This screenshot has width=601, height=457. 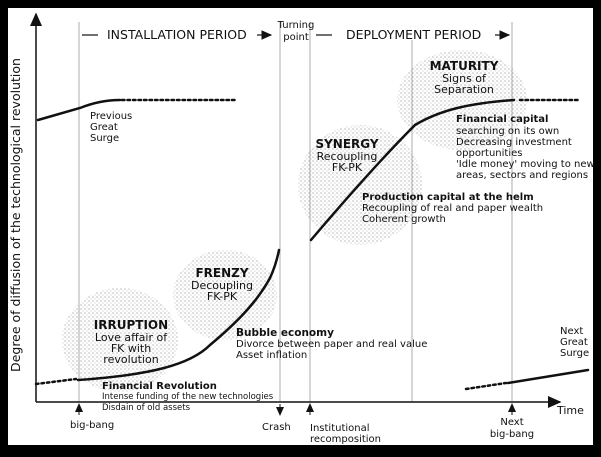 What do you see at coordinates (548, 376) in the screenshot?
I see `next-surge-curve` at bounding box center [548, 376].